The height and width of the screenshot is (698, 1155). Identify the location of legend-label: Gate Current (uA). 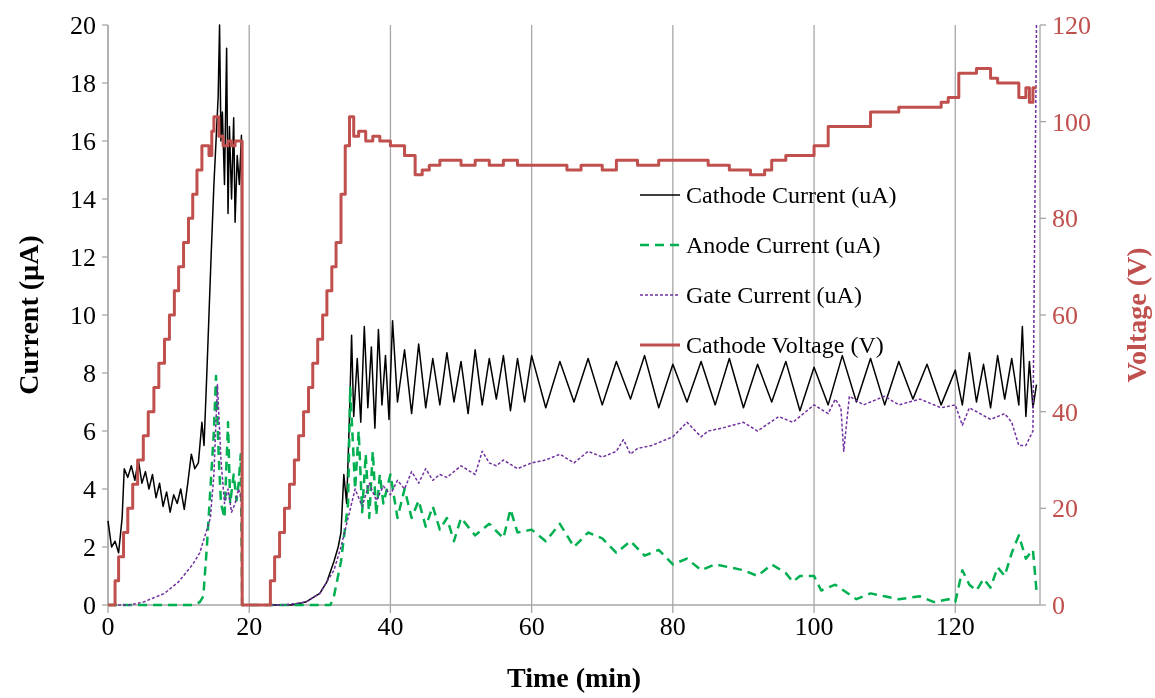
(774, 295).